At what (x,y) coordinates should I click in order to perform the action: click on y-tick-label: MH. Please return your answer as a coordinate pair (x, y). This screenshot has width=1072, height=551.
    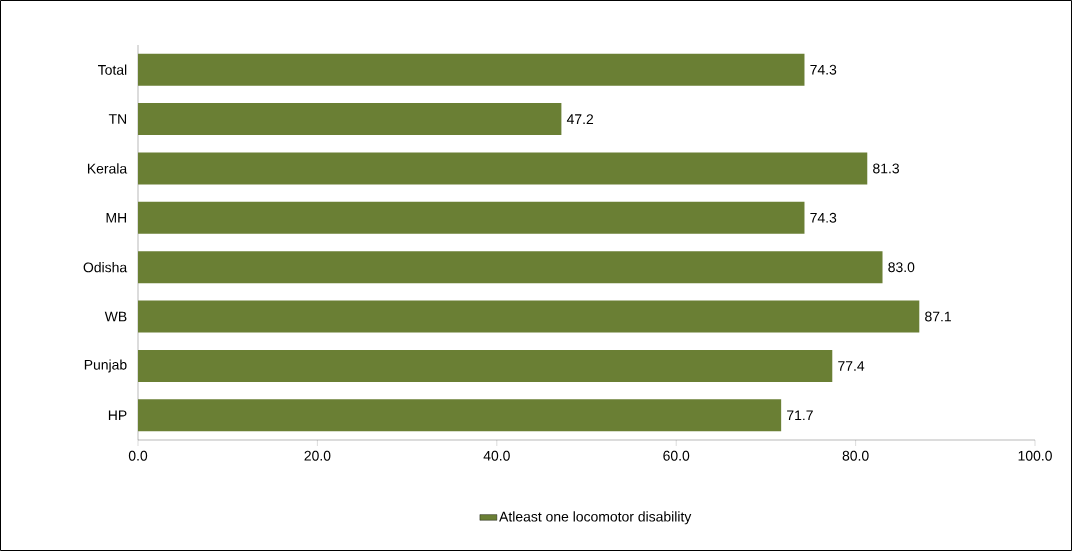
    Looking at the image, I should click on (116, 218).